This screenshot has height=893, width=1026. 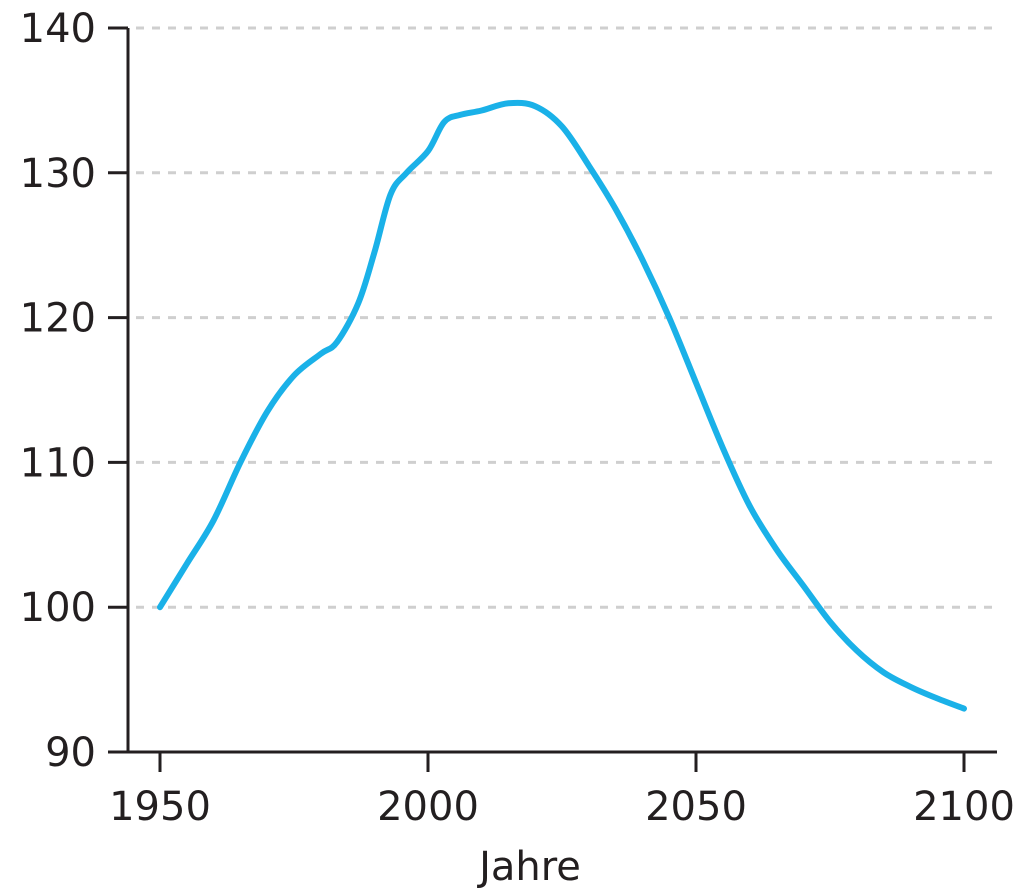 I want to click on y-tick-label-100: 100, so click(x=58, y=608).